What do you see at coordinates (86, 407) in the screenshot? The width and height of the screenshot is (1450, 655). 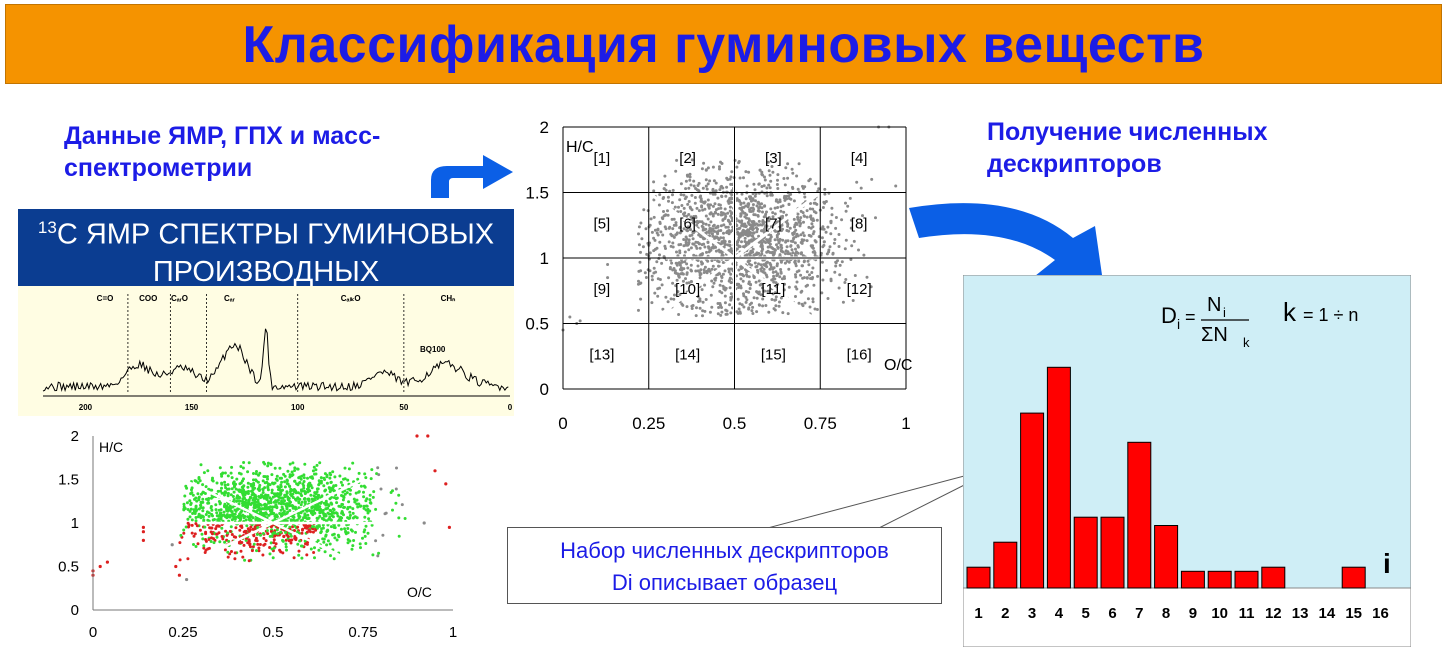 I see `spectrum-tick-label: 200` at bounding box center [86, 407].